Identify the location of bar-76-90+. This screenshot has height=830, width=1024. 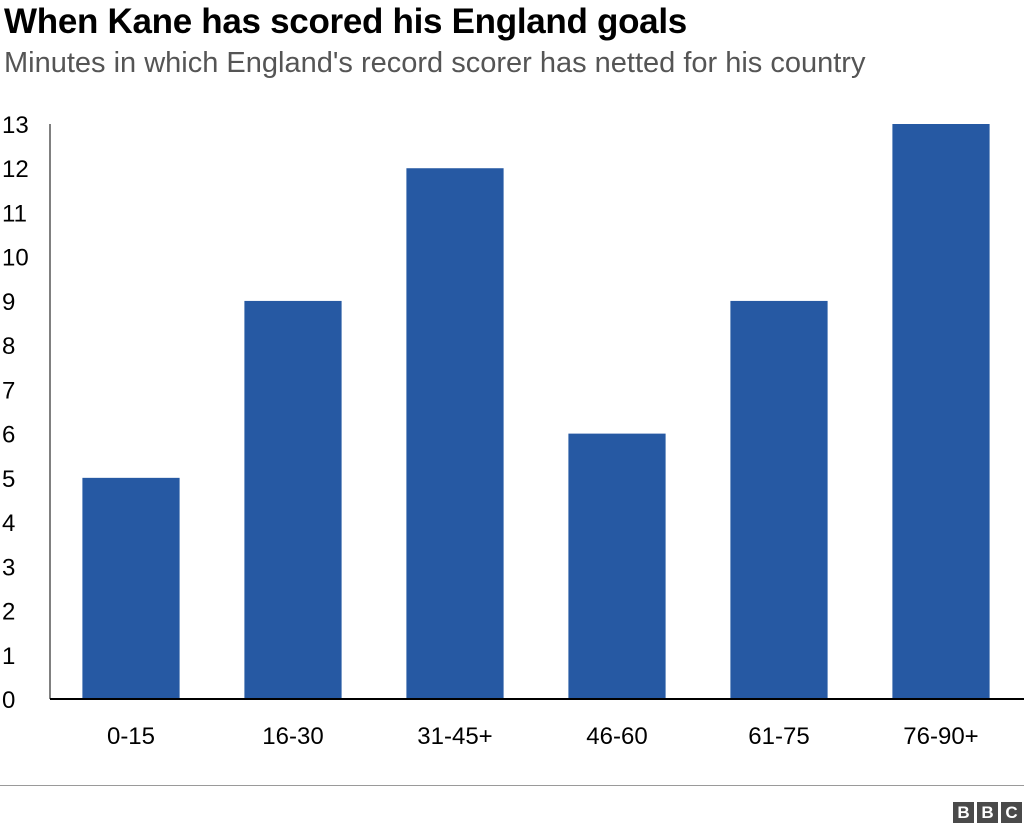
(941, 411).